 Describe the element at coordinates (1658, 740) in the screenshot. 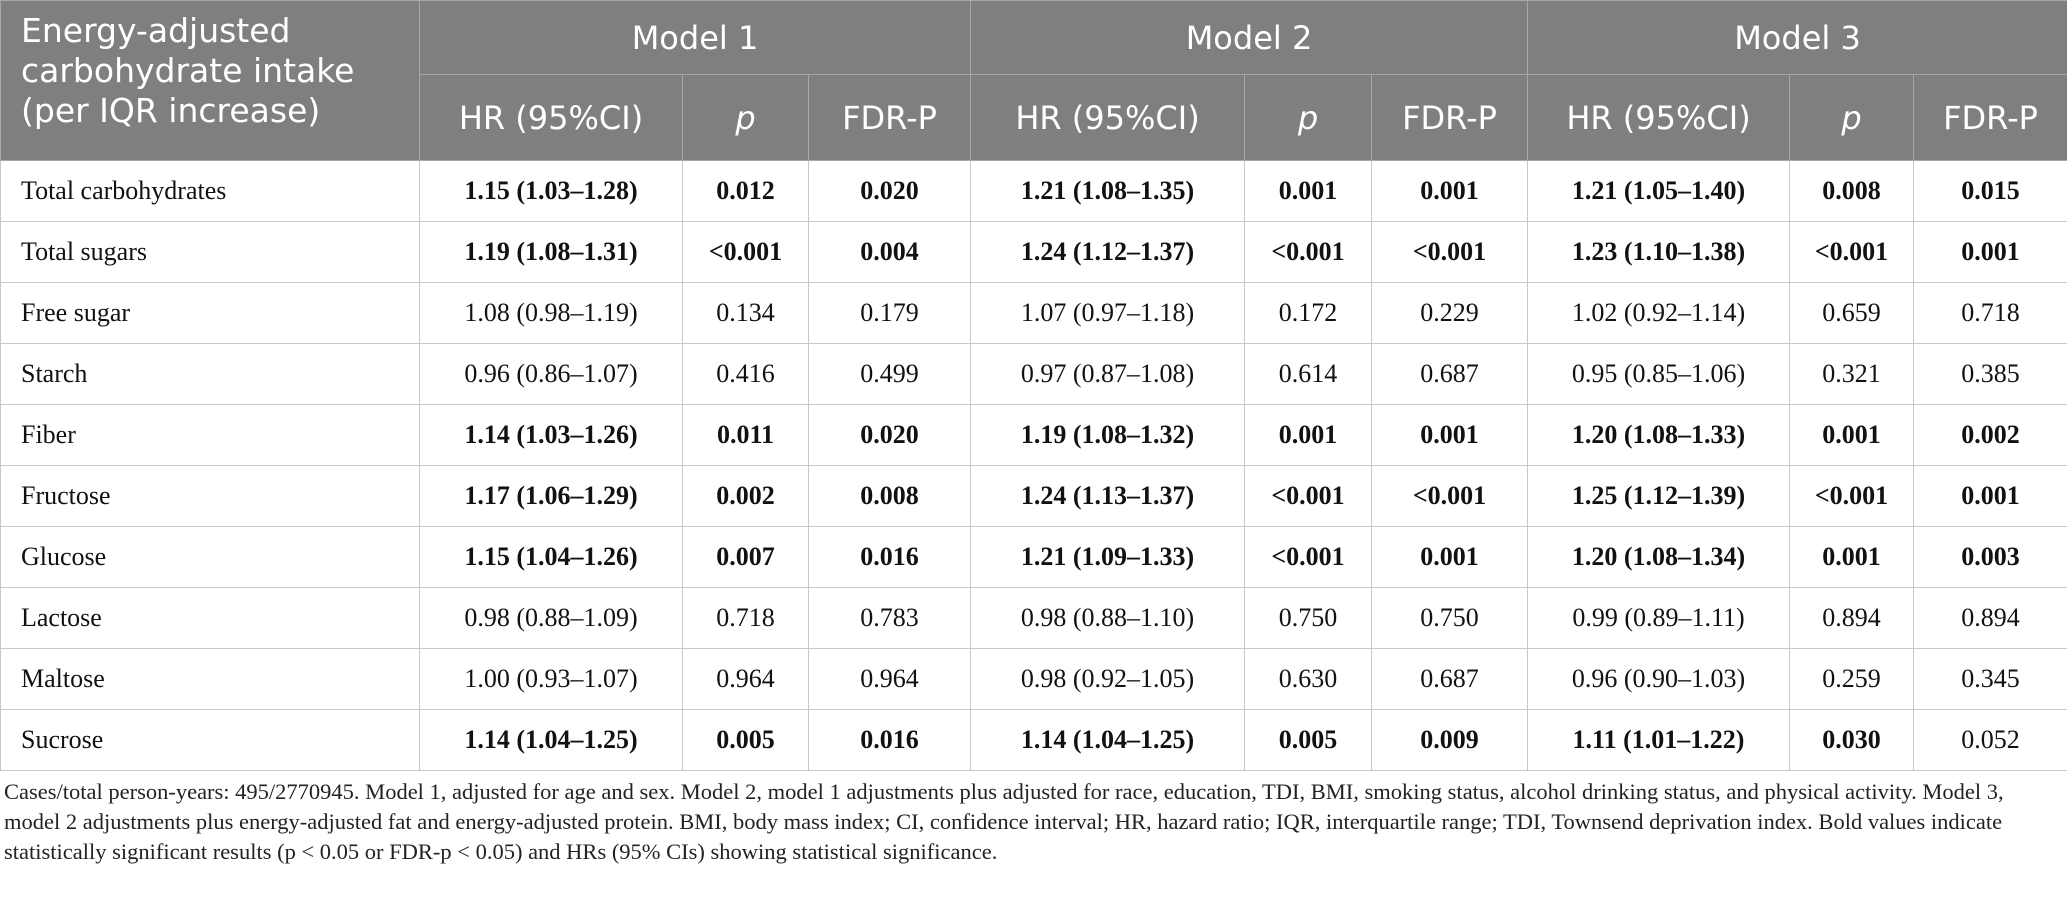

I see `table-cell: 1.11 (1.01–1.22)` at that location.